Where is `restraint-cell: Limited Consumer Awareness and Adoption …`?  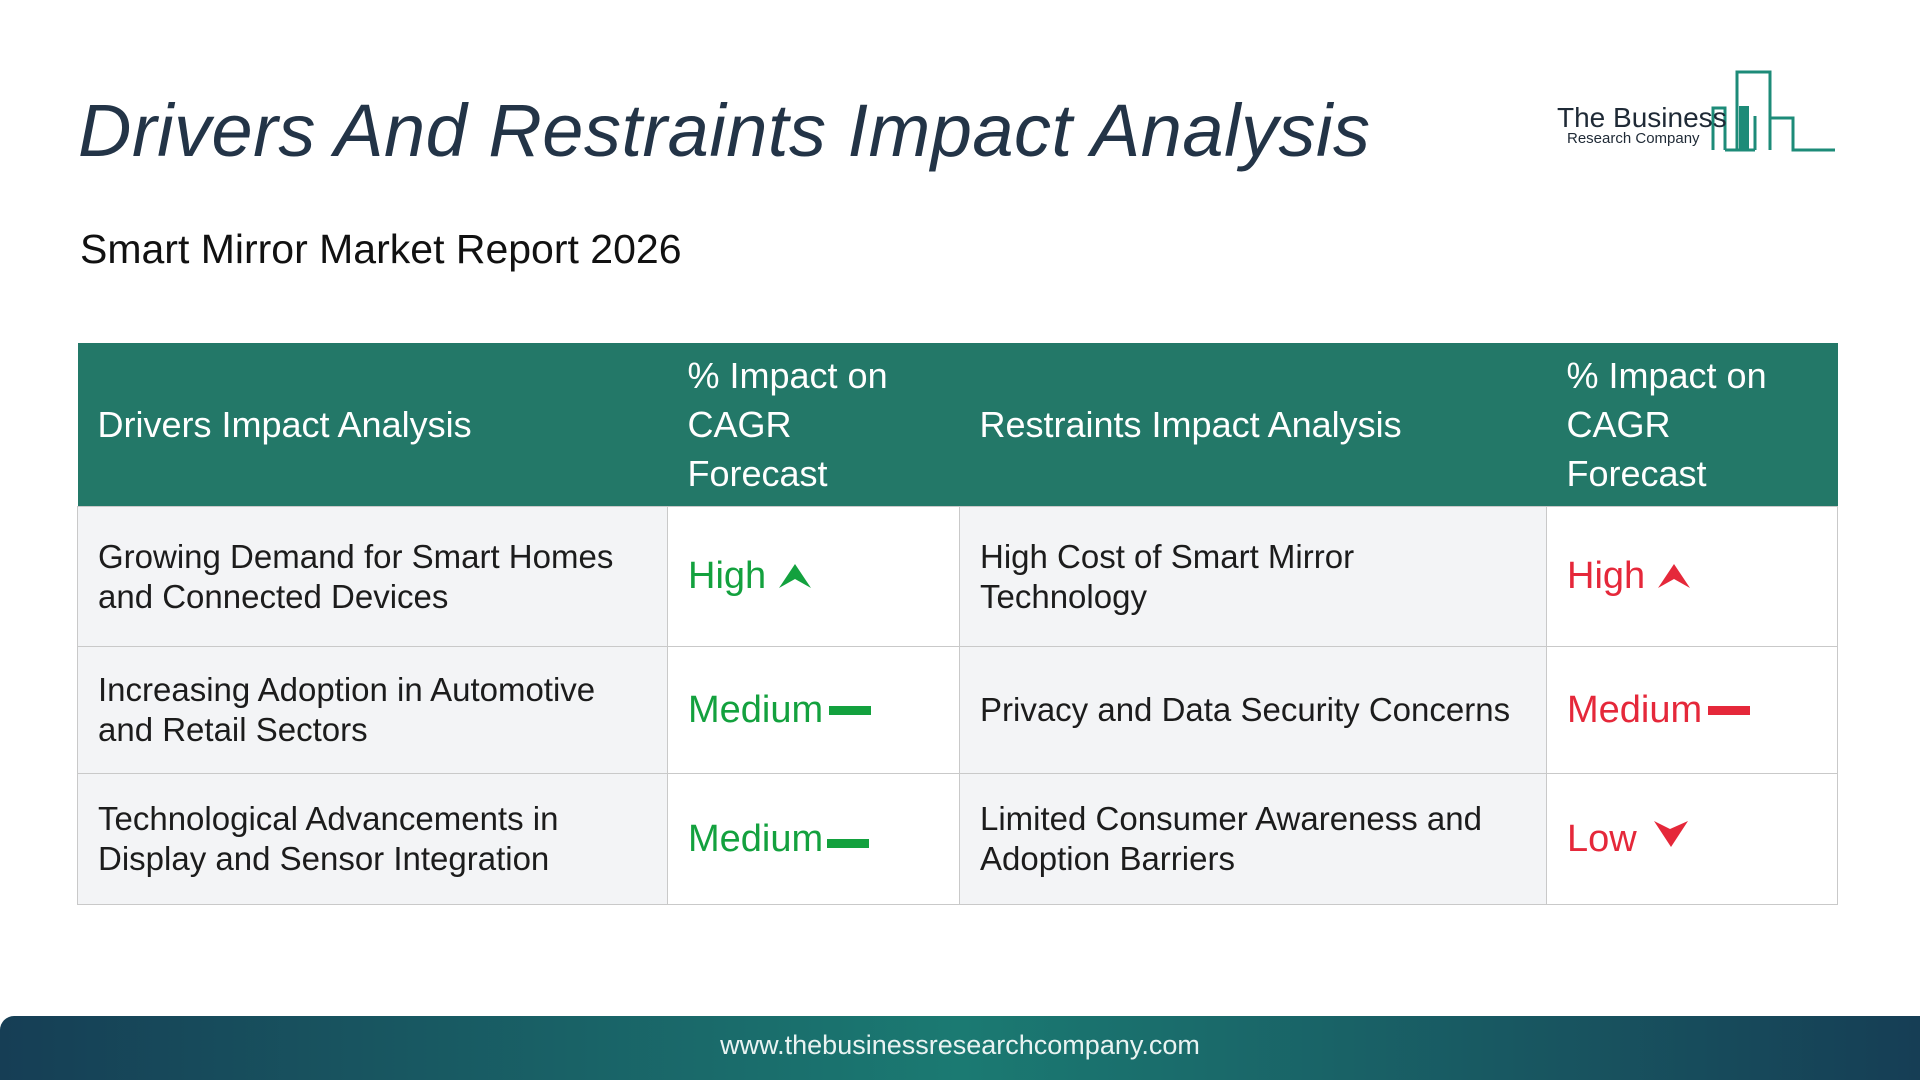
restraint-cell: Limited Consumer Awareness and Adoption … is located at coordinates (1253, 839).